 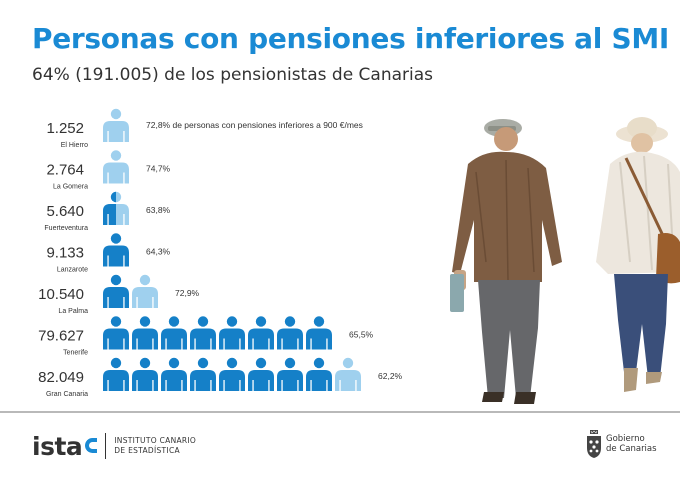 What do you see at coordinates (390, 376) in the screenshot?
I see `percent-label: 62,2%` at bounding box center [390, 376].